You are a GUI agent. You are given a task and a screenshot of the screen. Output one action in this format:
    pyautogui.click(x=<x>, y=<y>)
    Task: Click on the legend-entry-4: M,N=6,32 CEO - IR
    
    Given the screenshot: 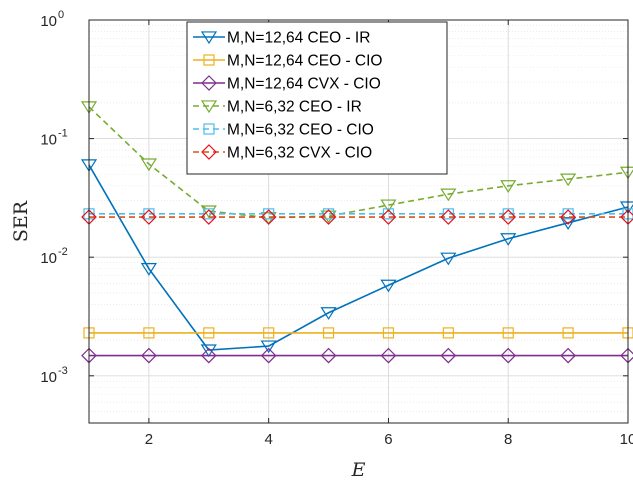 What is the action you would take?
    pyautogui.click(x=277, y=107)
    